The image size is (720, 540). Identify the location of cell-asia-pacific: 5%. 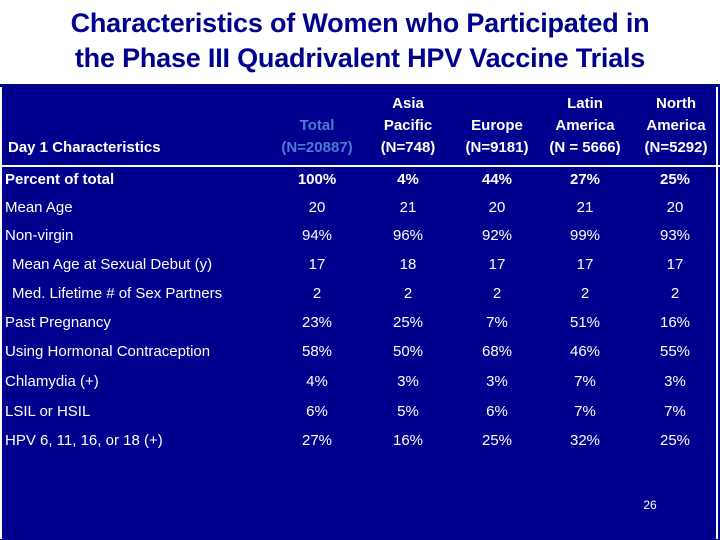
(408, 411).